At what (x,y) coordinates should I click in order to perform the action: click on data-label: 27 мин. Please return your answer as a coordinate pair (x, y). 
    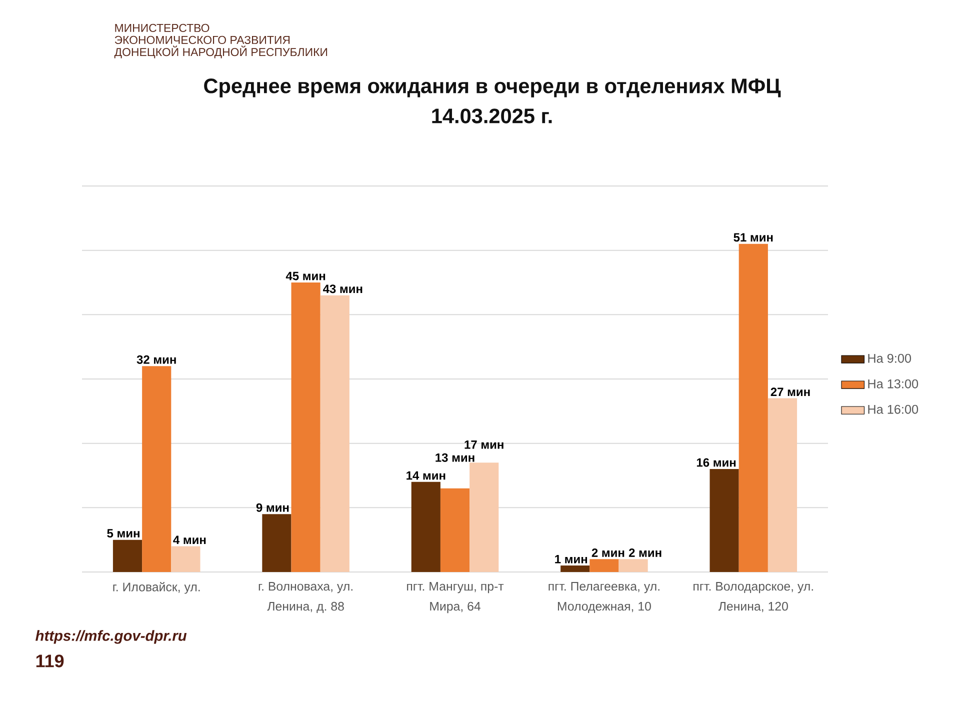
    Looking at the image, I should click on (790, 392).